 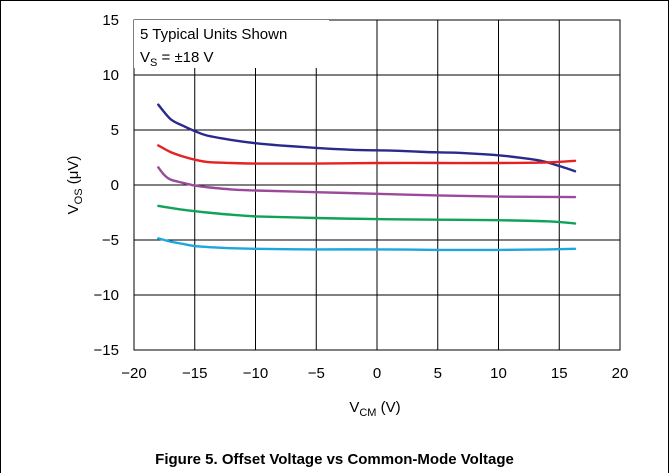 What do you see at coordinates (213, 34) in the screenshot?
I see `annotation-line1: 5 Typical Units Shown` at bounding box center [213, 34].